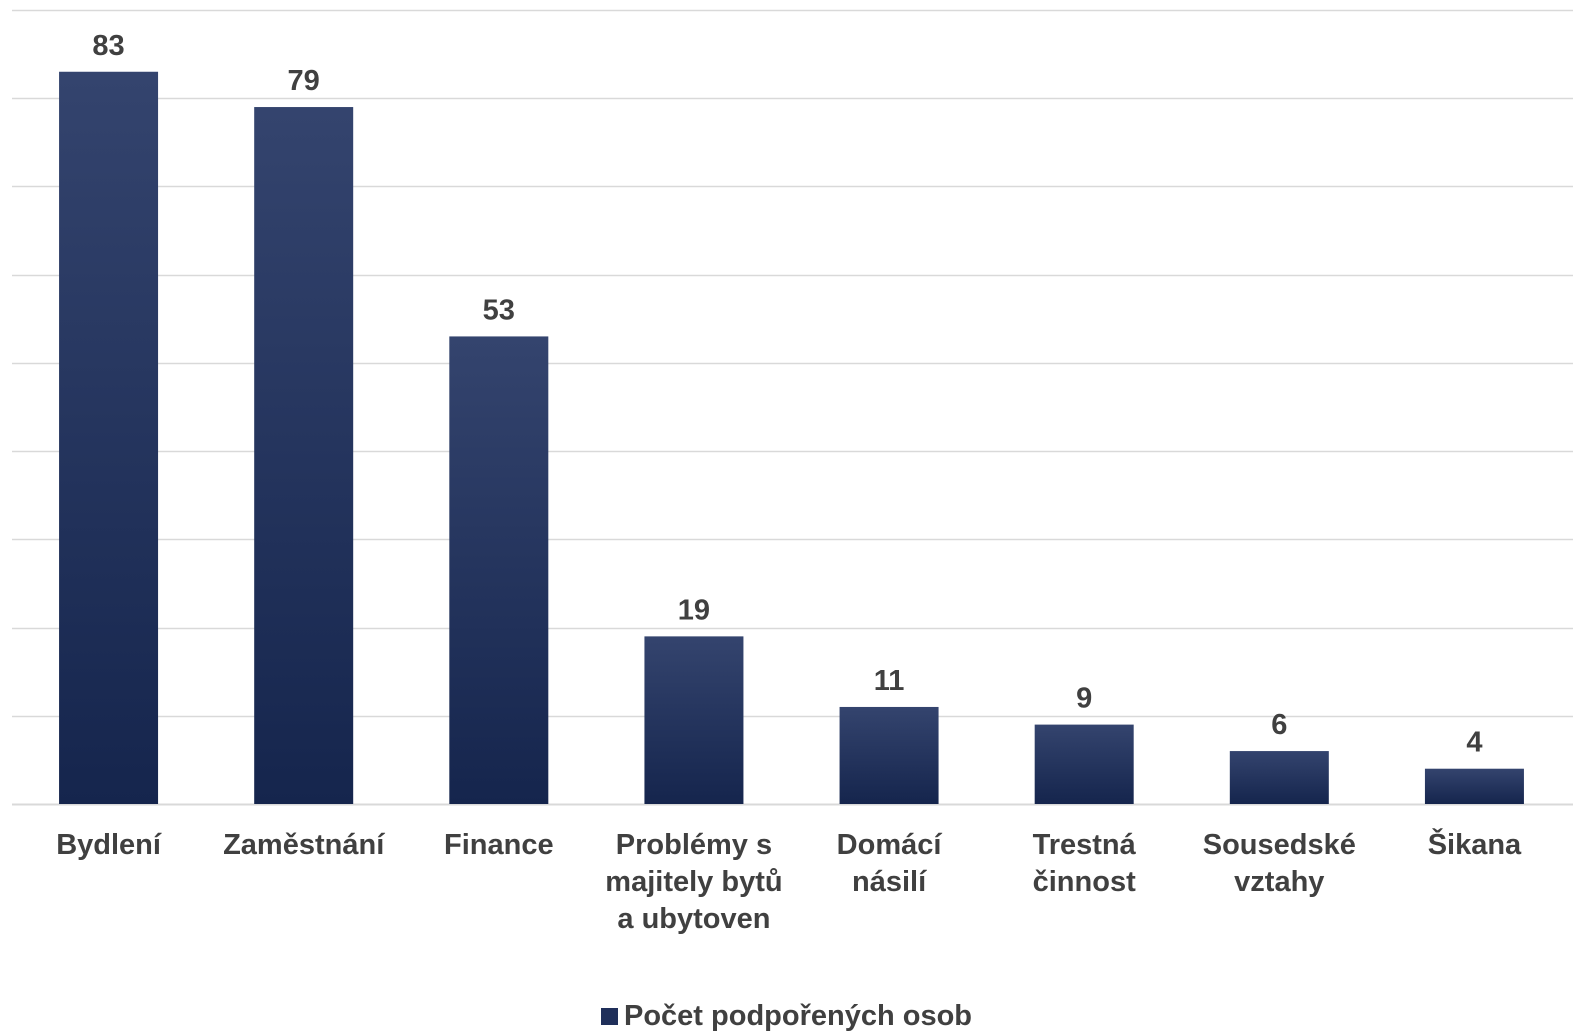  I want to click on category-label: Problémy s majitely bytů a ubytoven, so click(693, 882).